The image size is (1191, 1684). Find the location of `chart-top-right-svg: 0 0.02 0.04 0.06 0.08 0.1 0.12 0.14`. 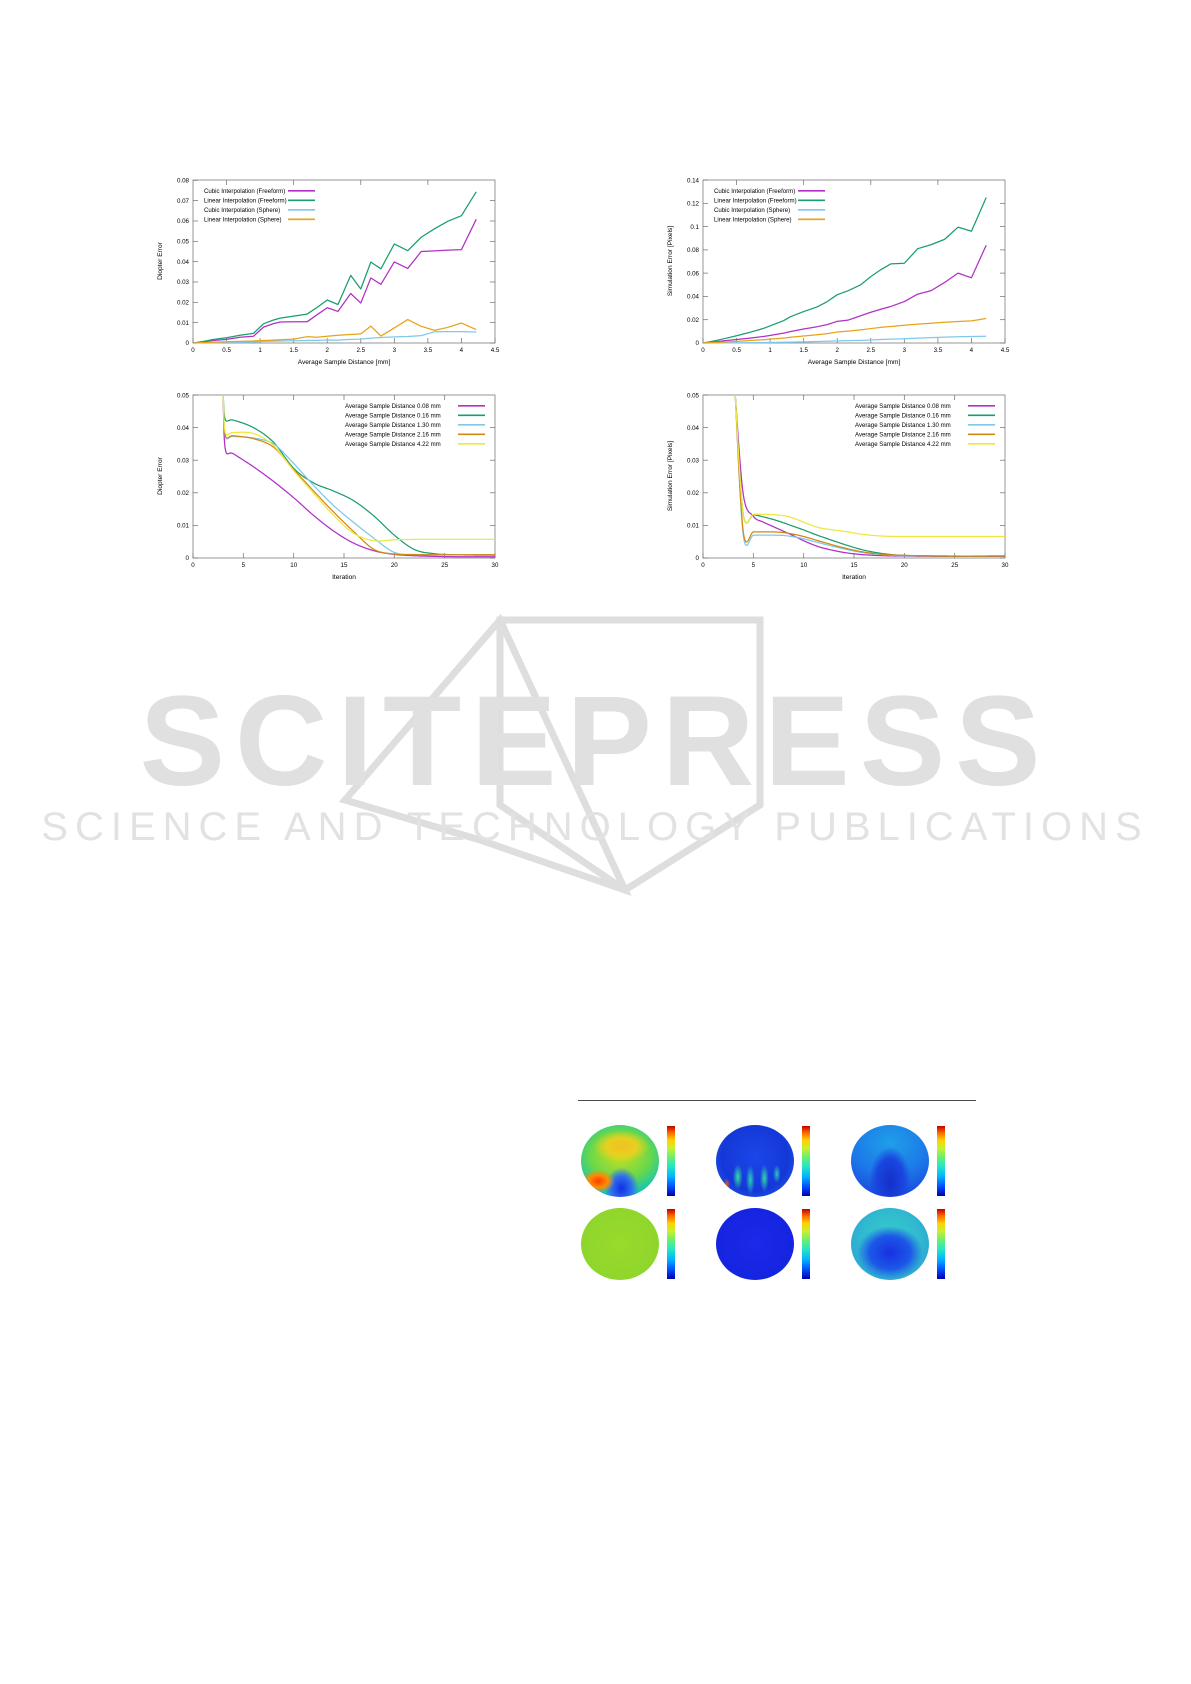

chart-top-right-svg: 0 0.02 0.04 0.06 0.08 0.1 0.12 0.14 is located at coordinates (838, 271).